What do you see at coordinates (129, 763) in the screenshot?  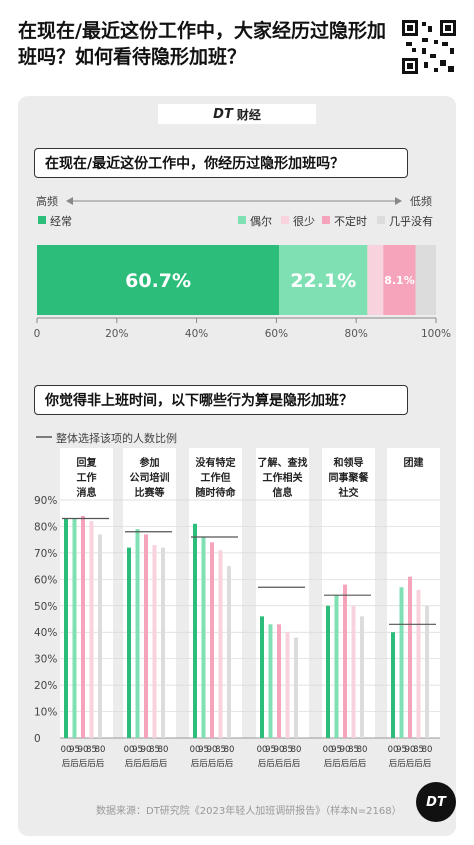 I see `series-tick-suffix-1-0: 后` at bounding box center [129, 763].